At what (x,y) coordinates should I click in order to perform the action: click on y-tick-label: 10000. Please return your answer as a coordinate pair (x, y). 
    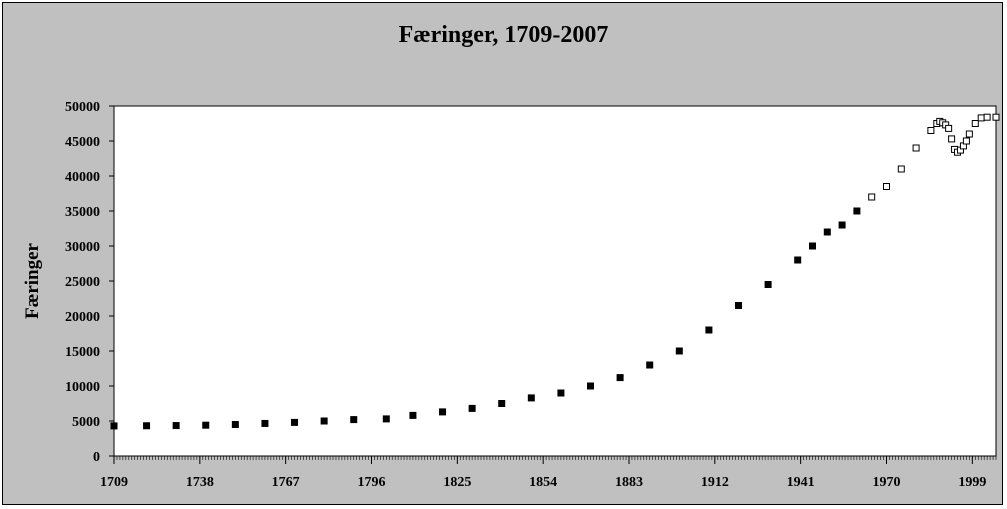
    Looking at the image, I should click on (82, 387).